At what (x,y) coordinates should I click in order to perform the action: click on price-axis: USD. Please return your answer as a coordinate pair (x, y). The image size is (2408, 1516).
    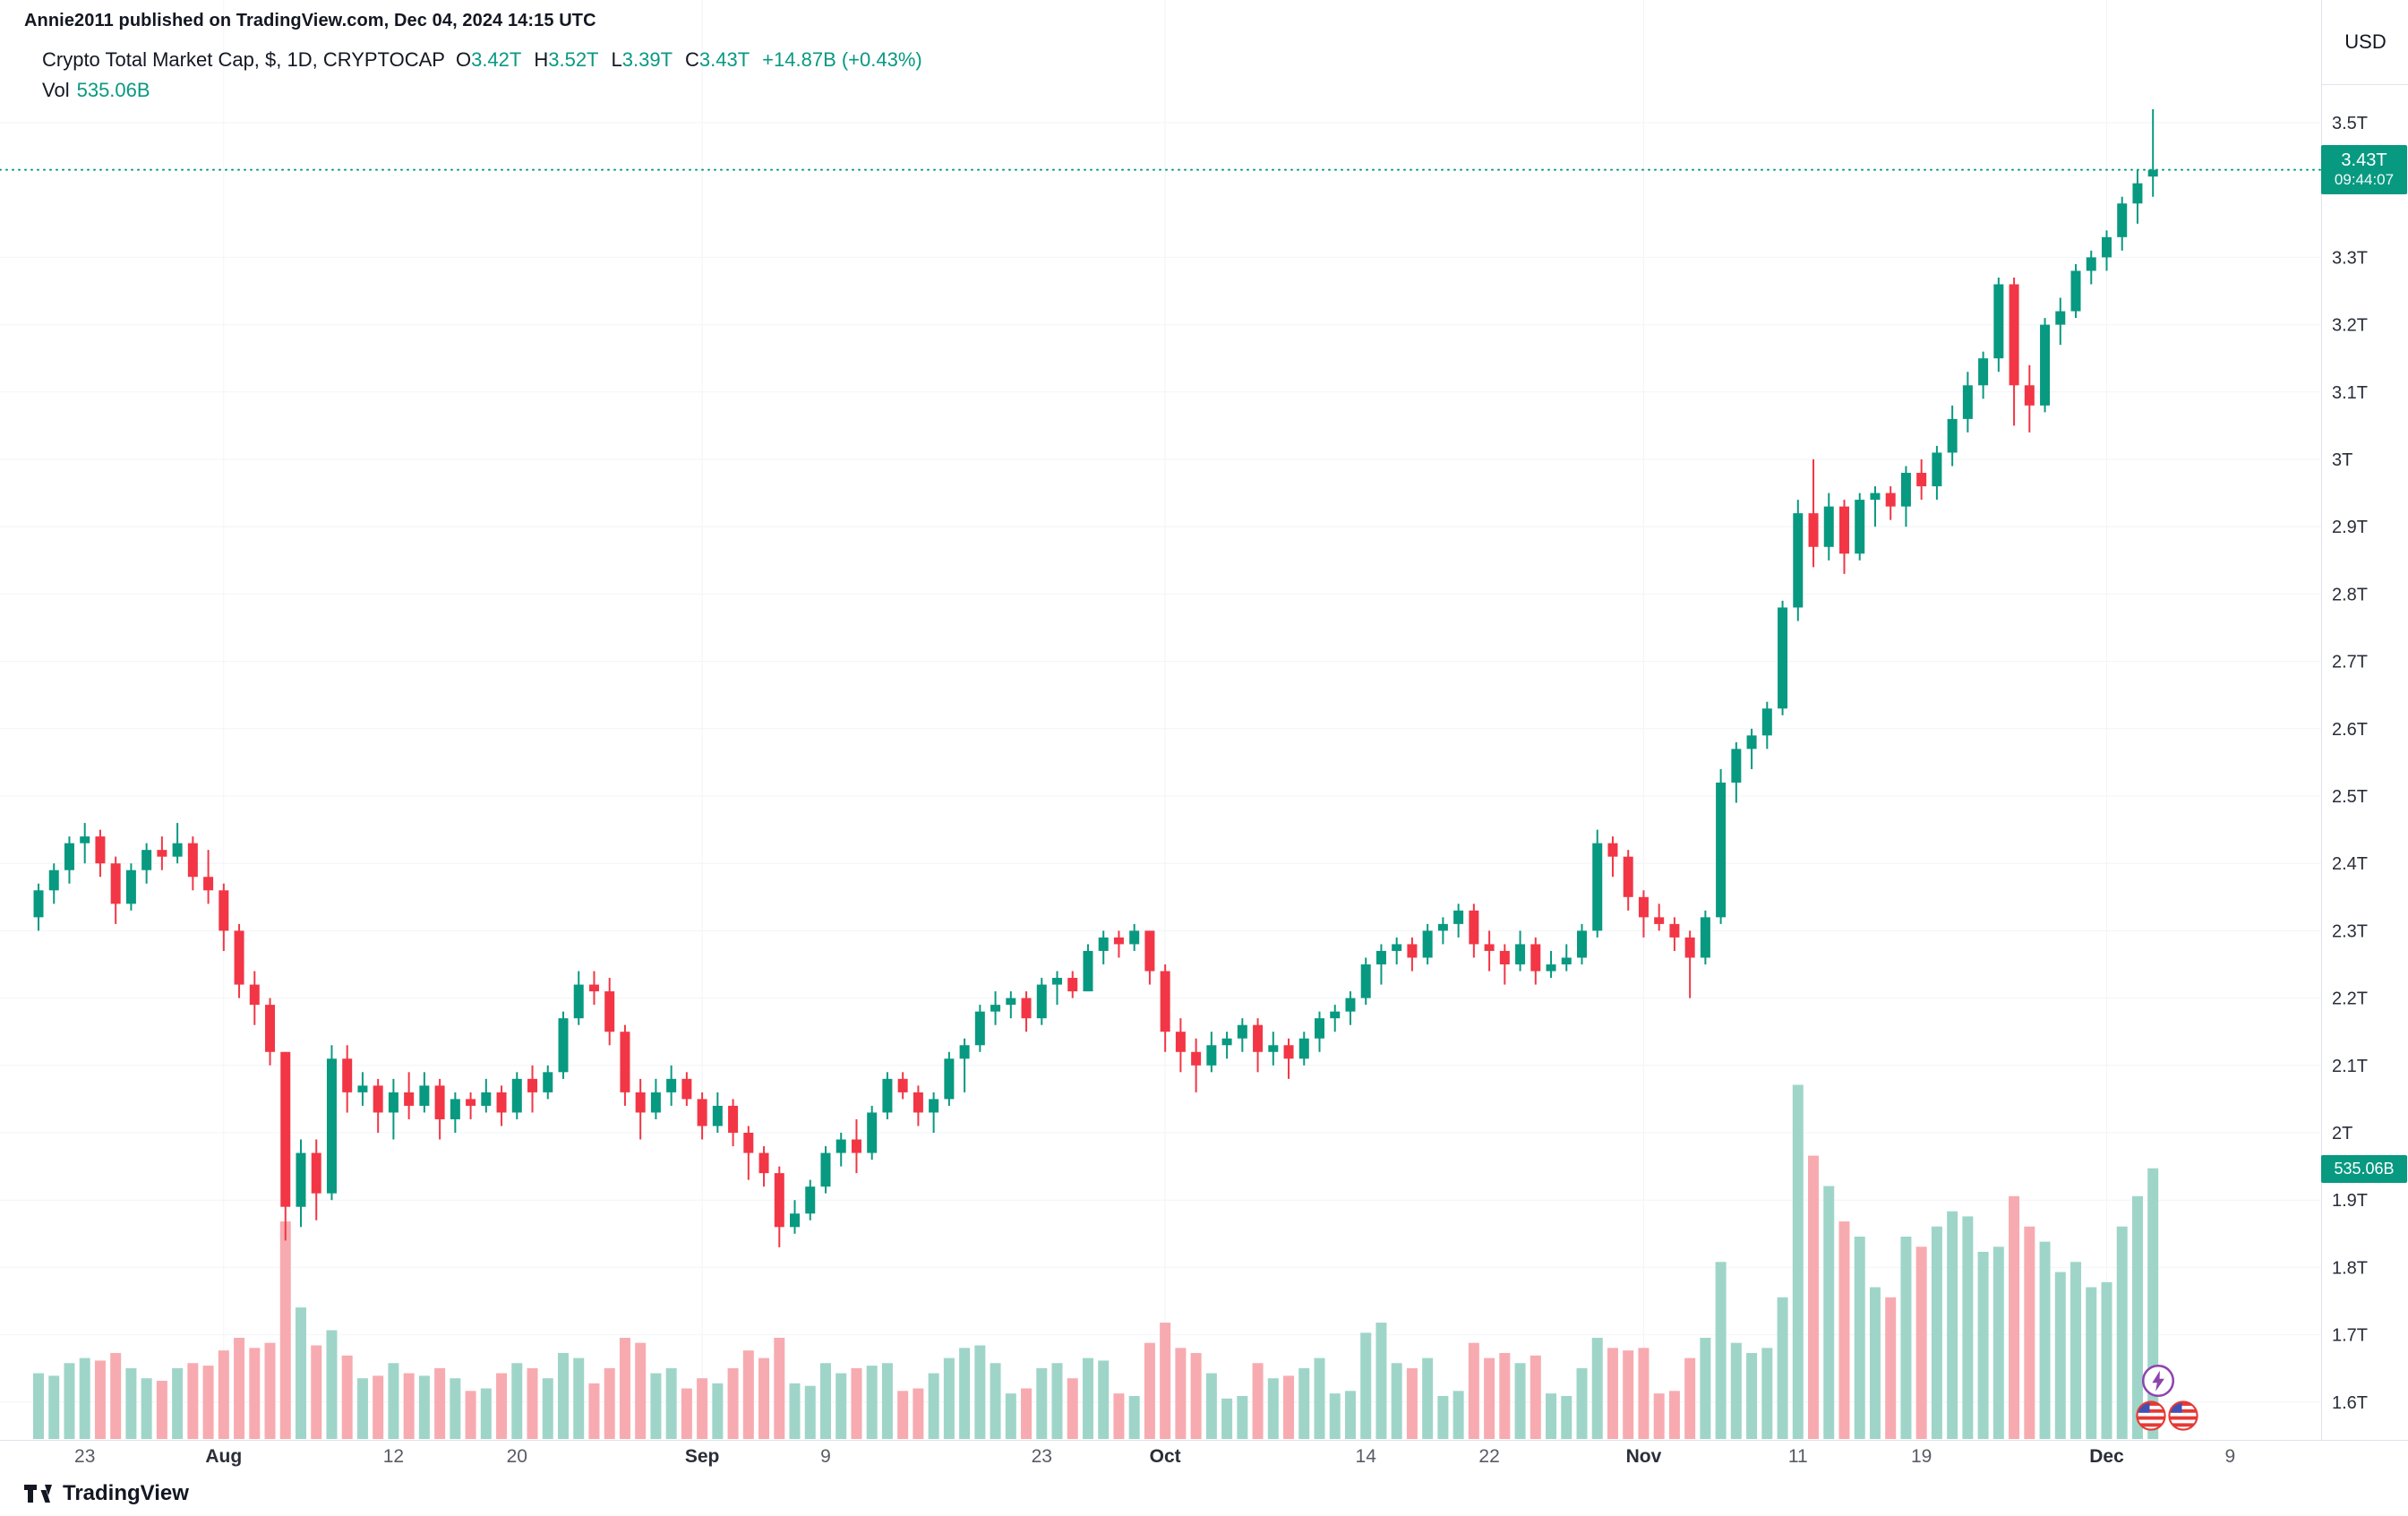
    Looking at the image, I should click on (2364, 720).